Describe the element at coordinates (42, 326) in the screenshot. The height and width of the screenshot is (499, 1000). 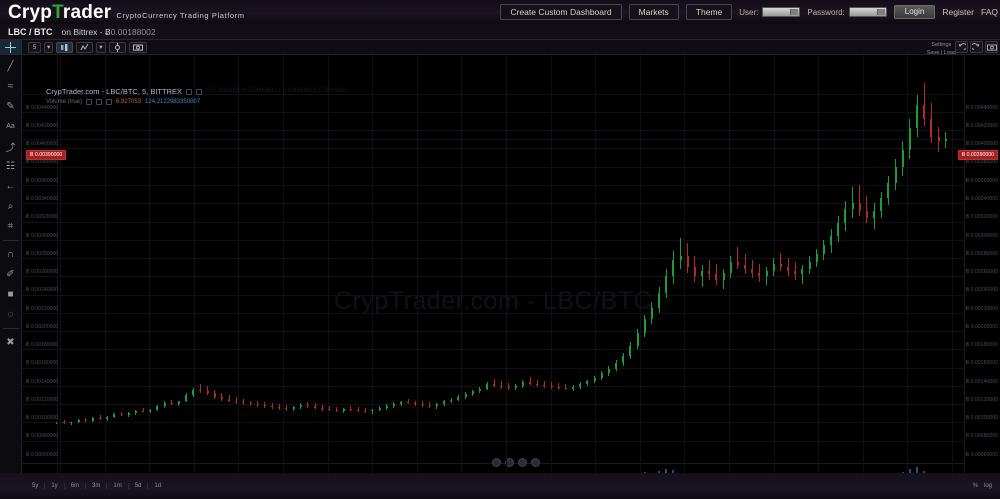
I see `price-tick-label: Ƀ 0.00200000` at that location.